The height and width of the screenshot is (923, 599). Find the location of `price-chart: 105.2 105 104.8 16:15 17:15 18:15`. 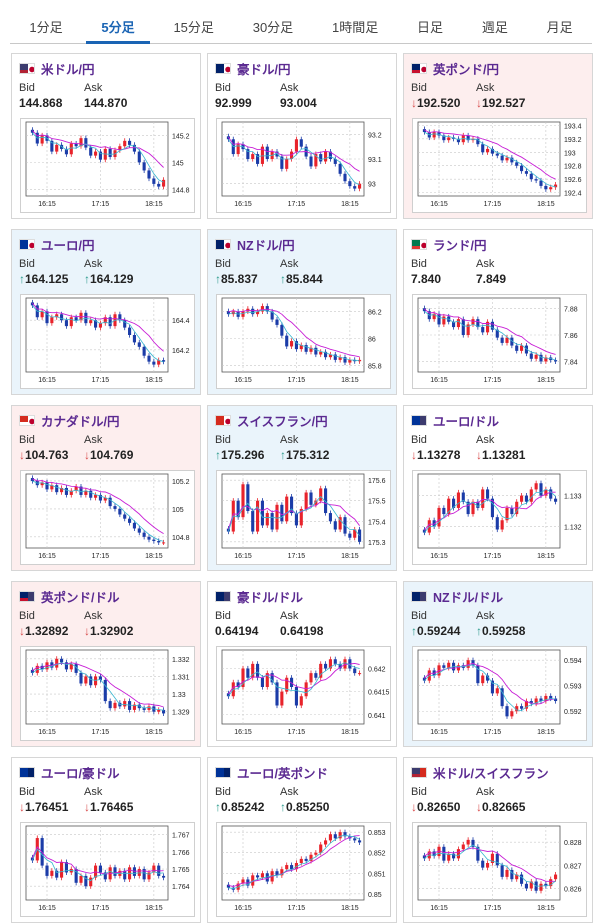

price-chart: 105.2 105 104.8 16:15 17:15 18:15 is located at coordinates (107, 517).